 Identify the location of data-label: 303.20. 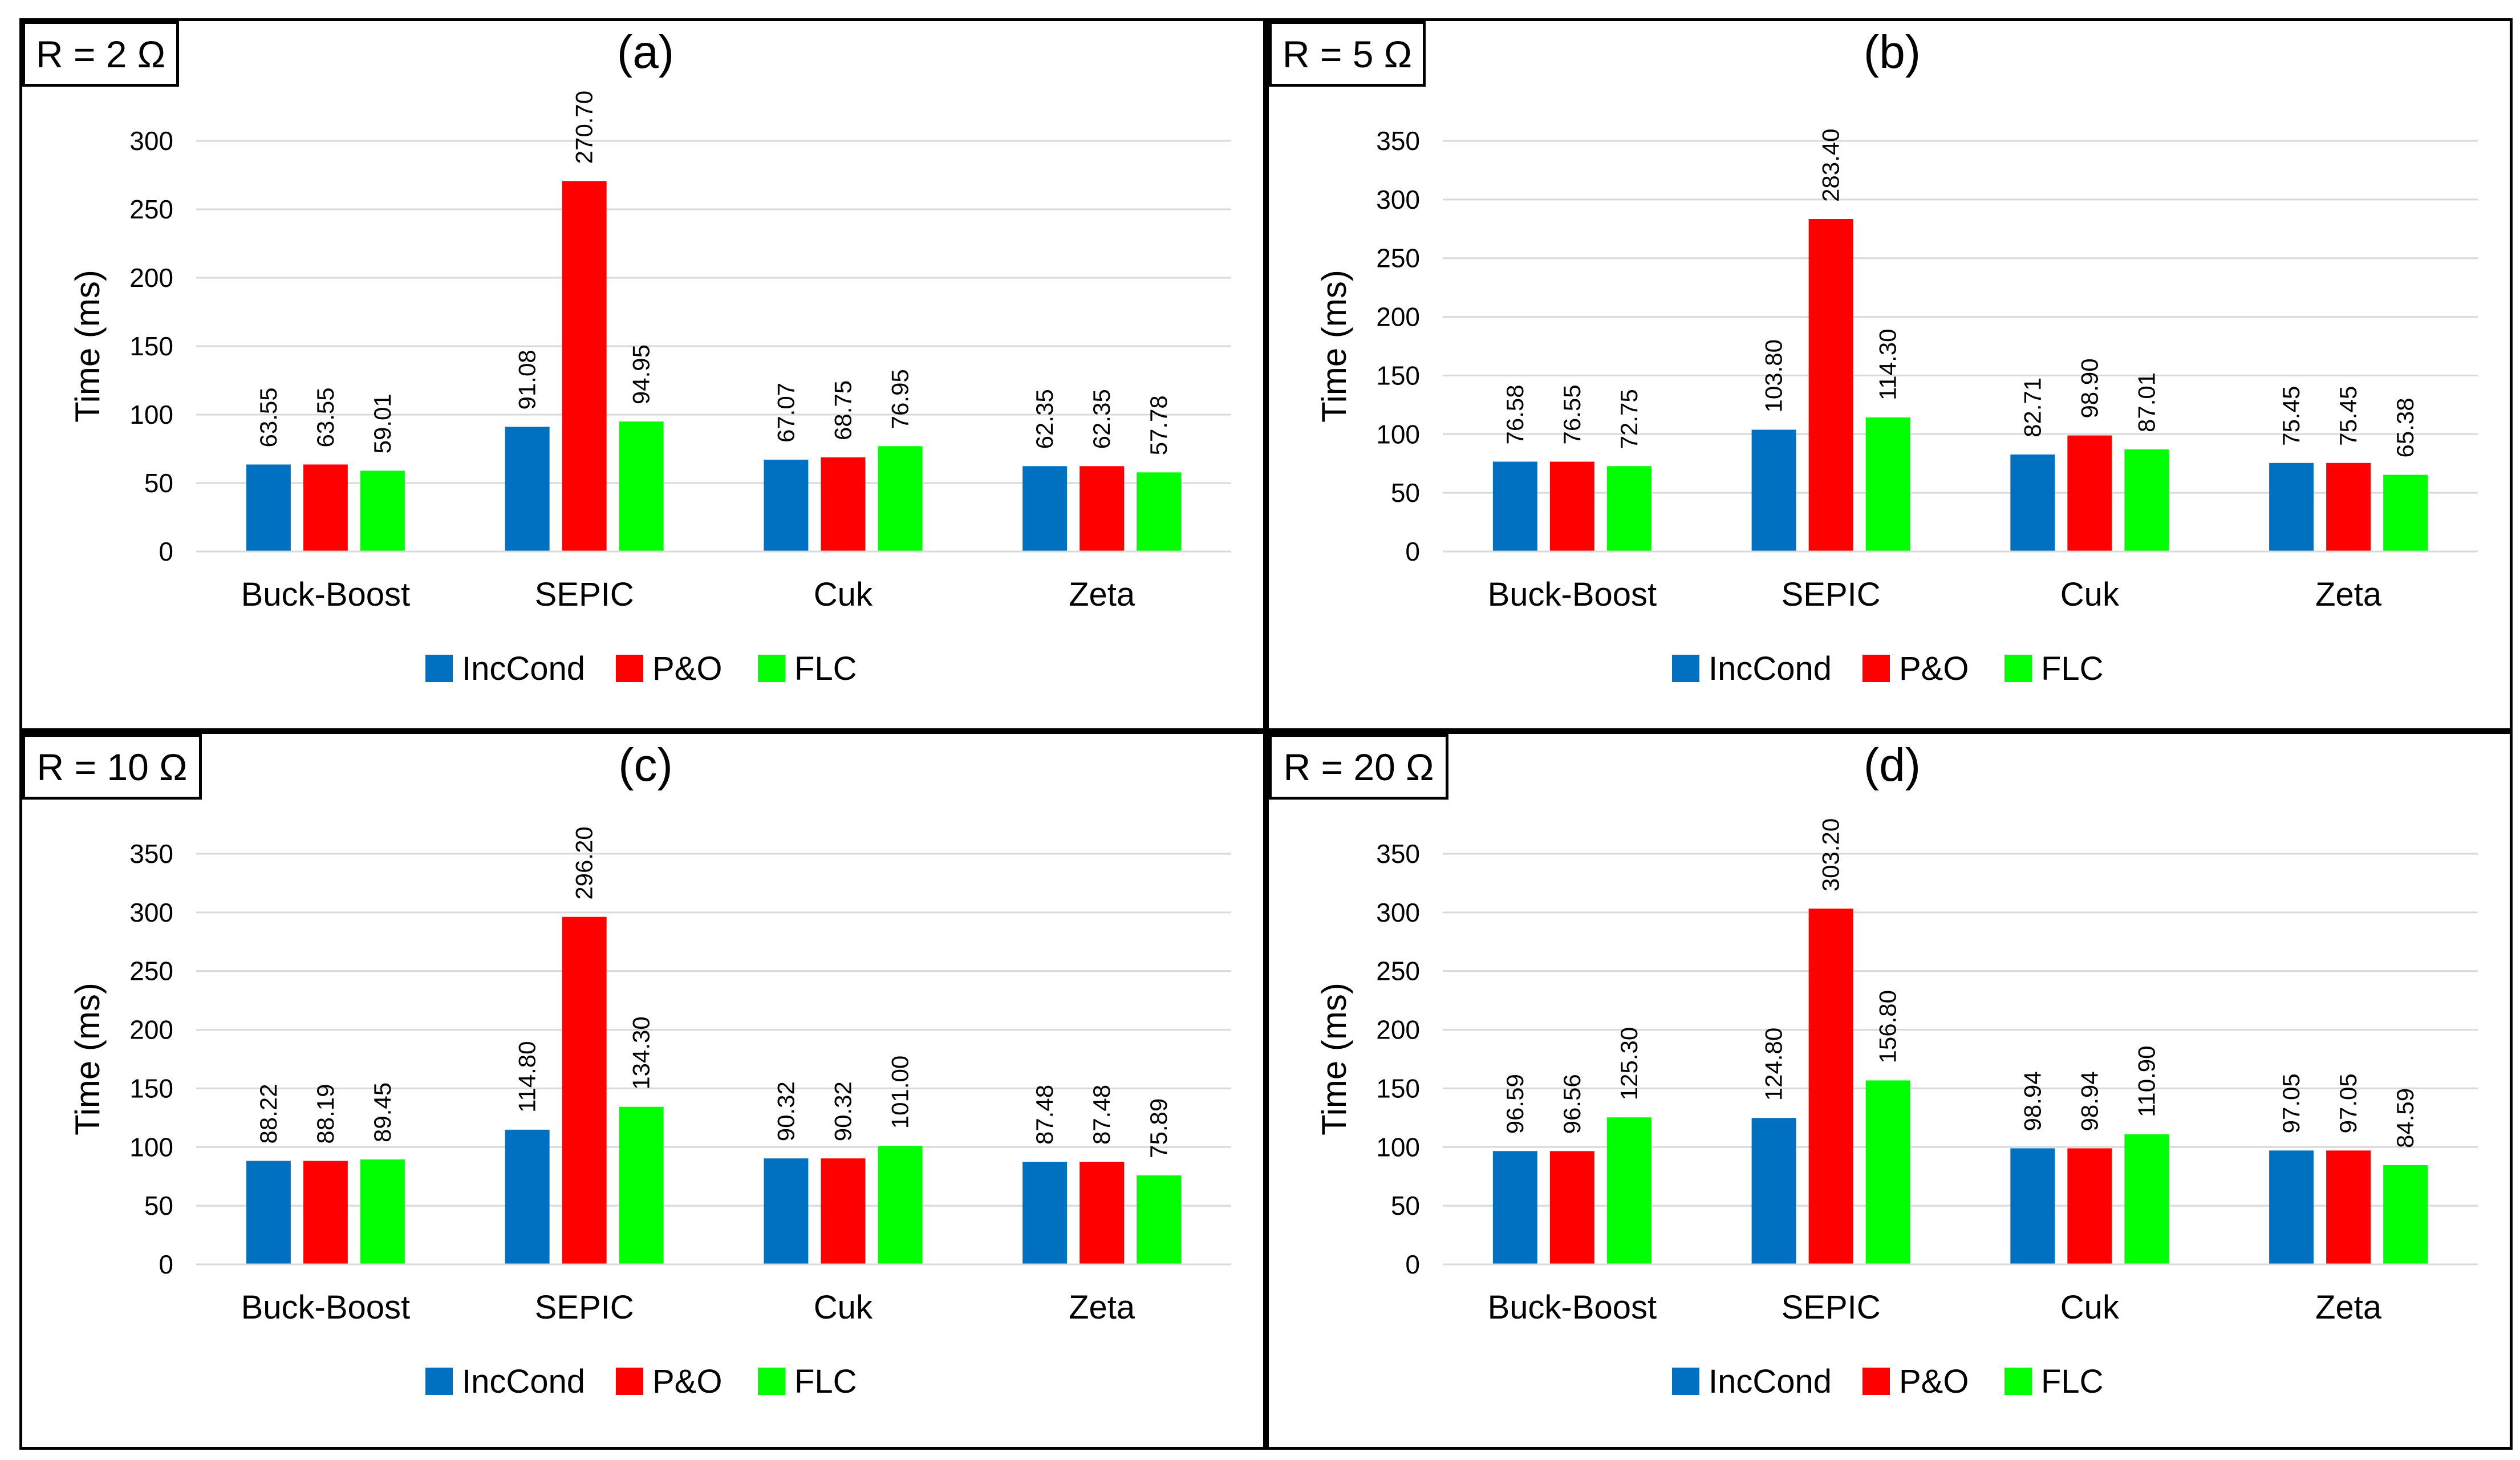
(1830, 854).